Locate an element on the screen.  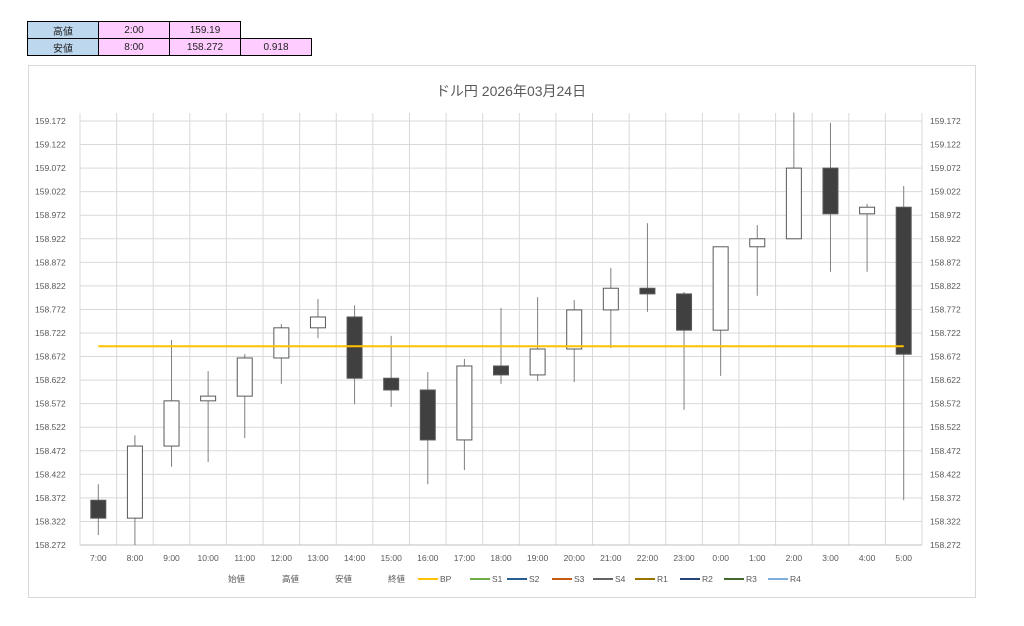
y-tick-label-right: 159.022 is located at coordinates (945, 192).